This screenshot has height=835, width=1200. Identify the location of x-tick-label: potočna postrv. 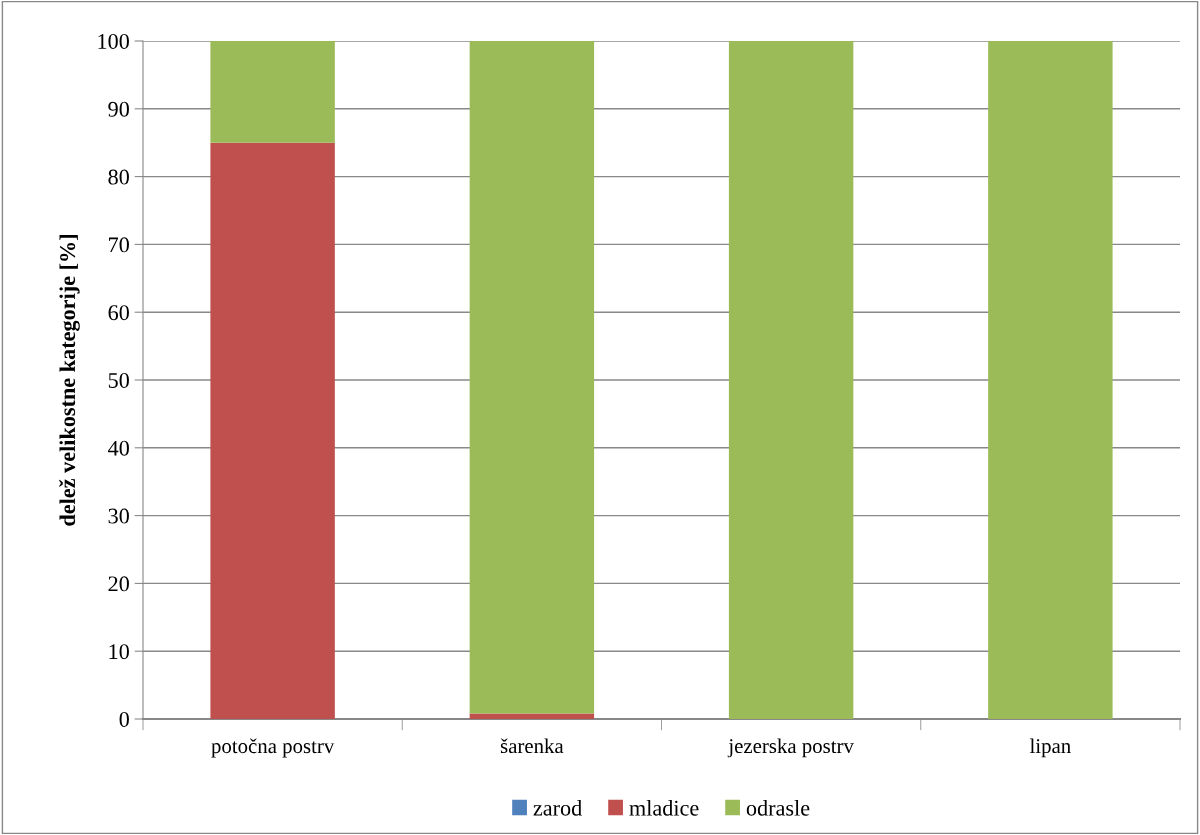
(273, 748).